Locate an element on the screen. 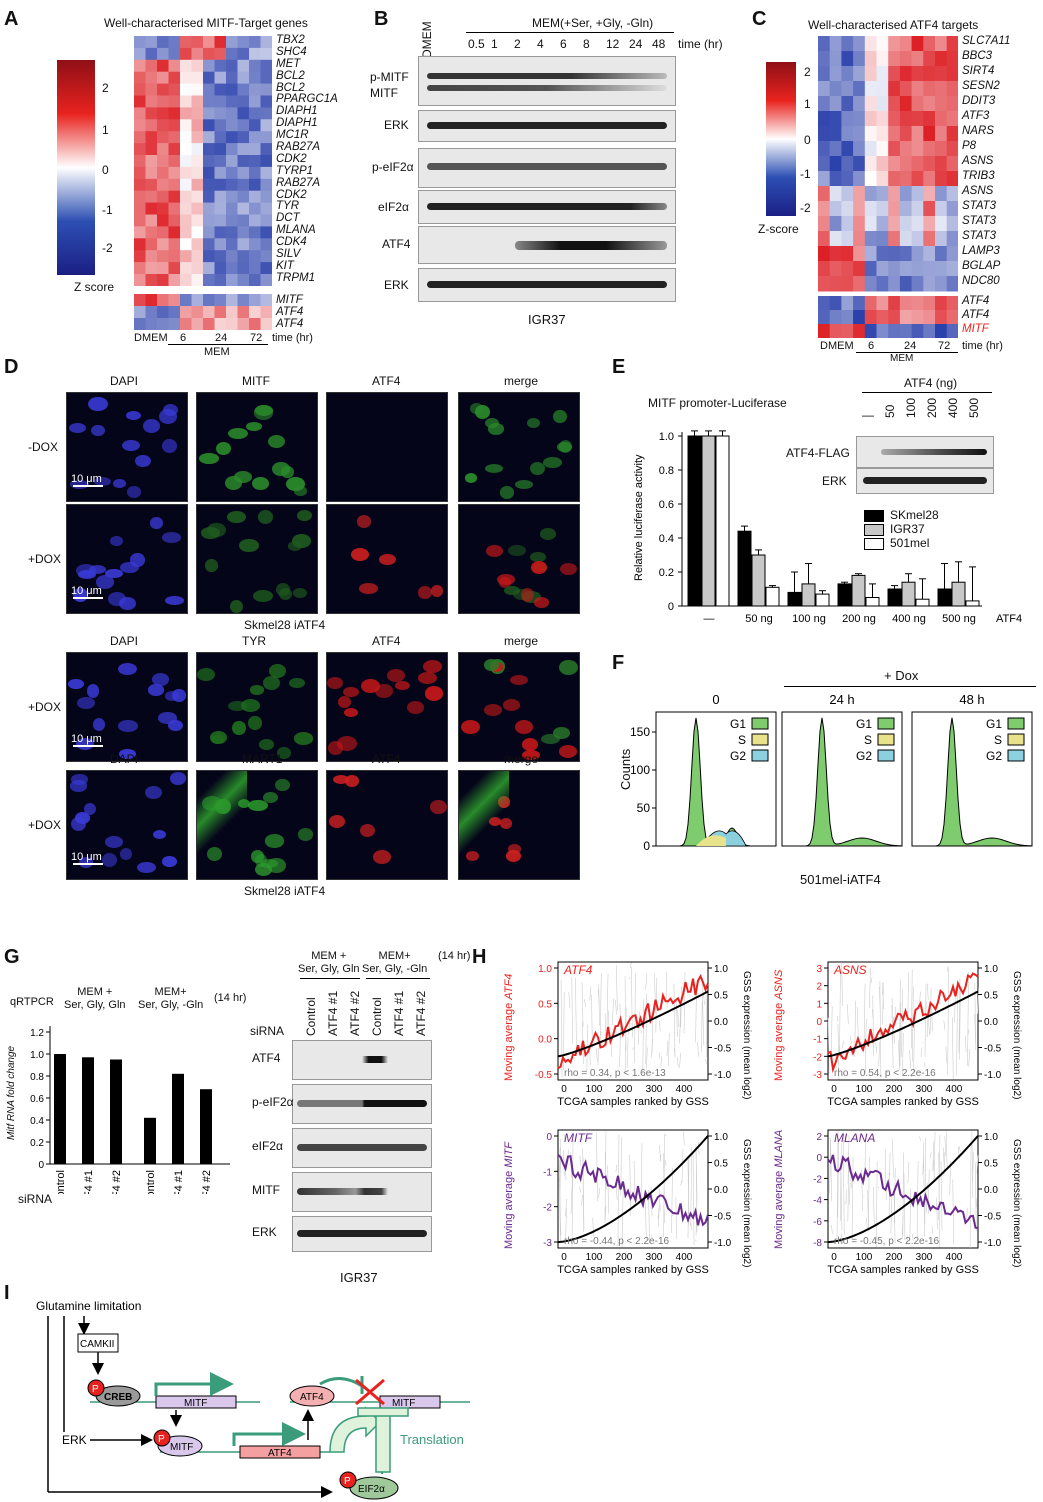  x-tick-label: 300 is located at coordinates (654, 1257).